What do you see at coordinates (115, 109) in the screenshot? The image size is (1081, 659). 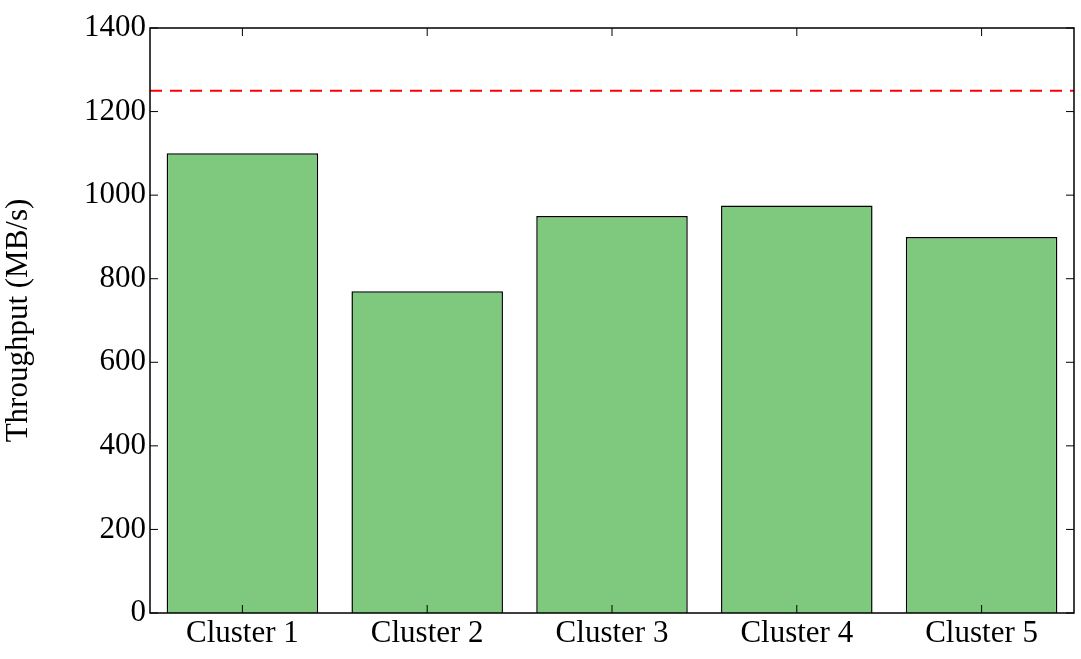 I see `y-tick-label: 1200` at bounding box center [115, 109].